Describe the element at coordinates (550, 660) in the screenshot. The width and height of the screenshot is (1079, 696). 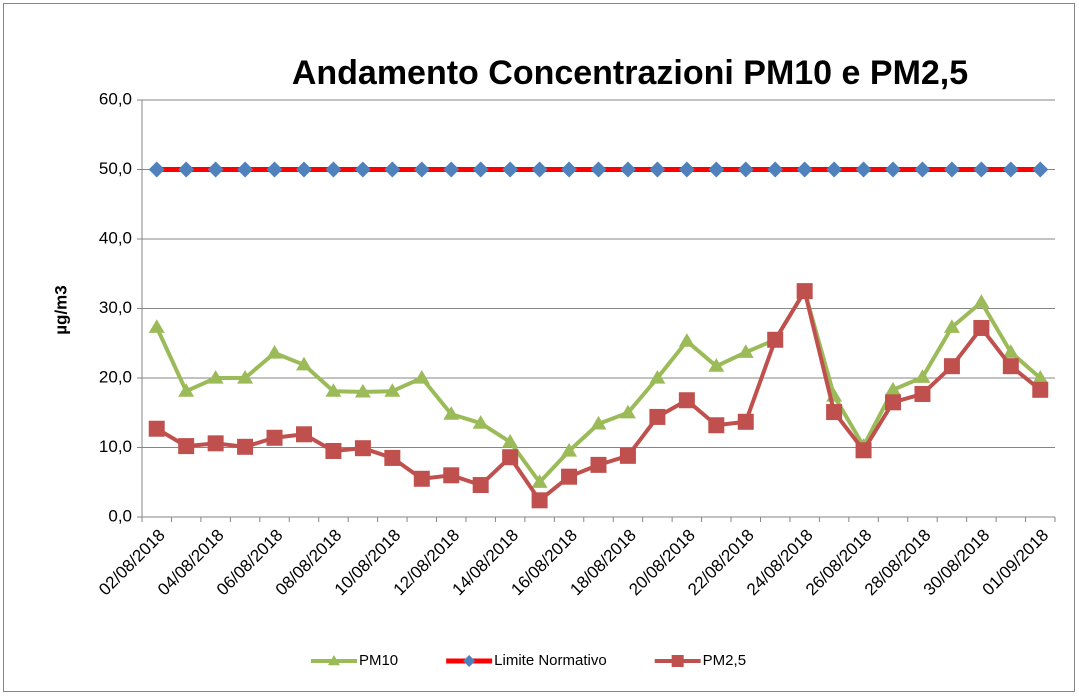
I see `legend-label: Limite Normativo` at that location.